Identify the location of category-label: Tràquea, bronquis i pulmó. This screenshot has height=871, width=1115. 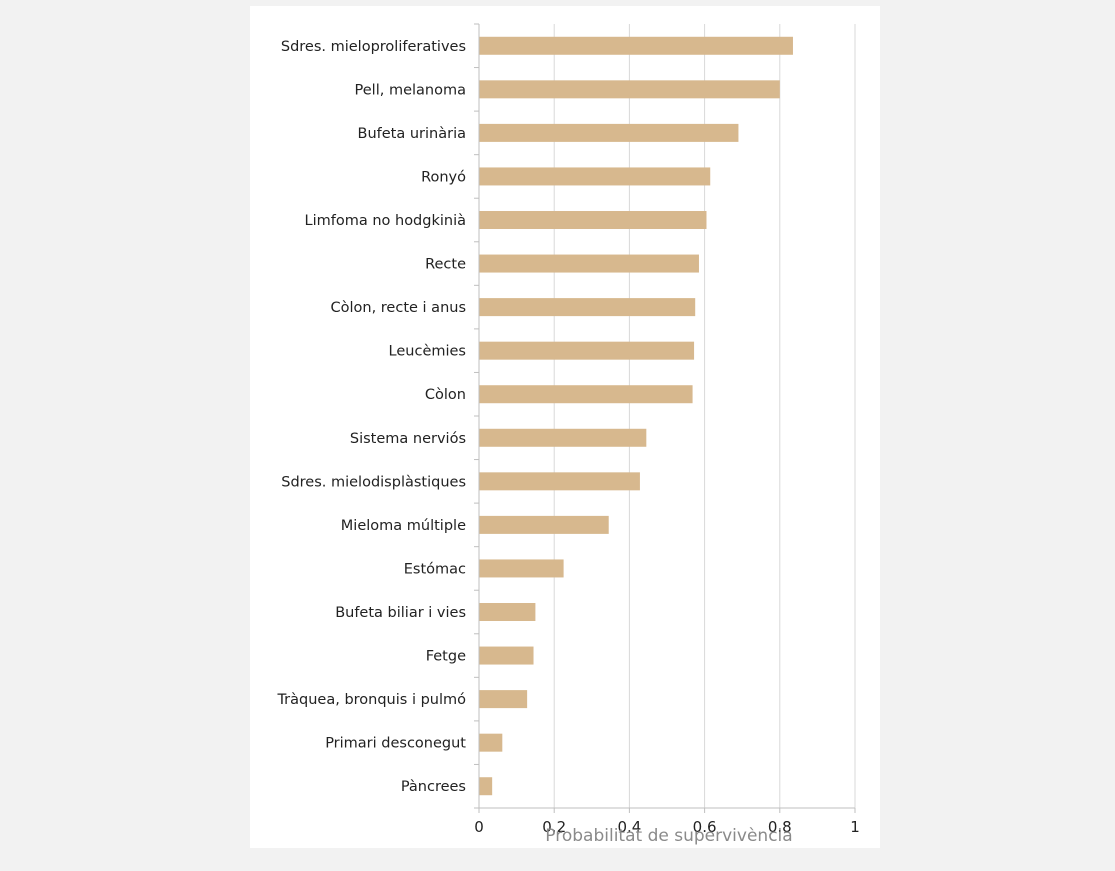
(371, 700).